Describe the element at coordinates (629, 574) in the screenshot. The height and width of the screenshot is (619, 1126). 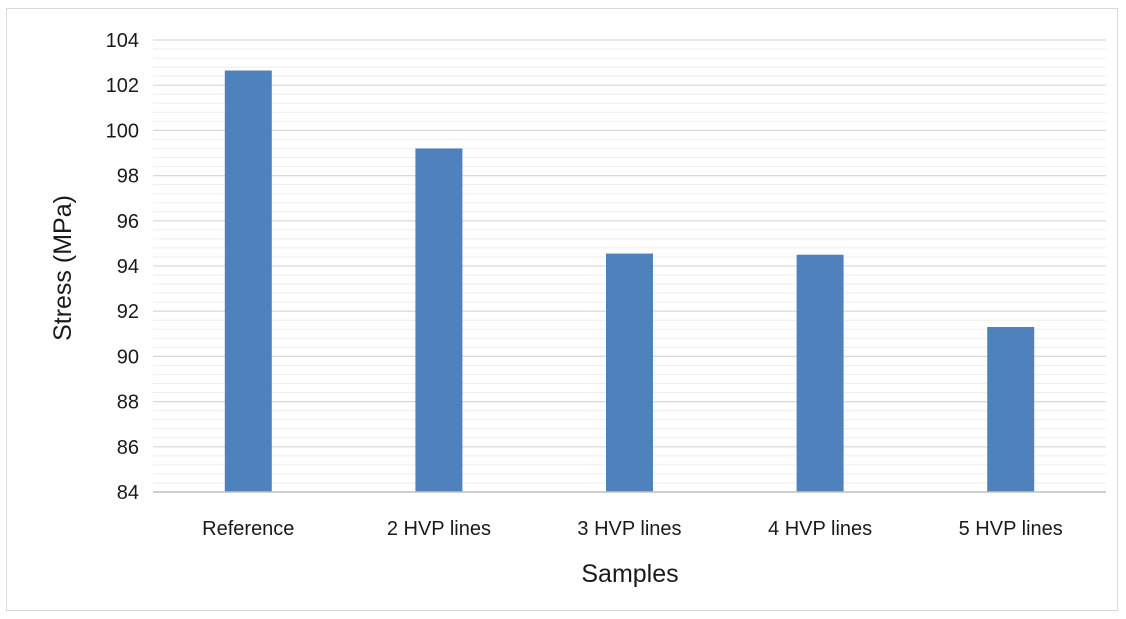
I see `x-axis-title: Samples` at that location.